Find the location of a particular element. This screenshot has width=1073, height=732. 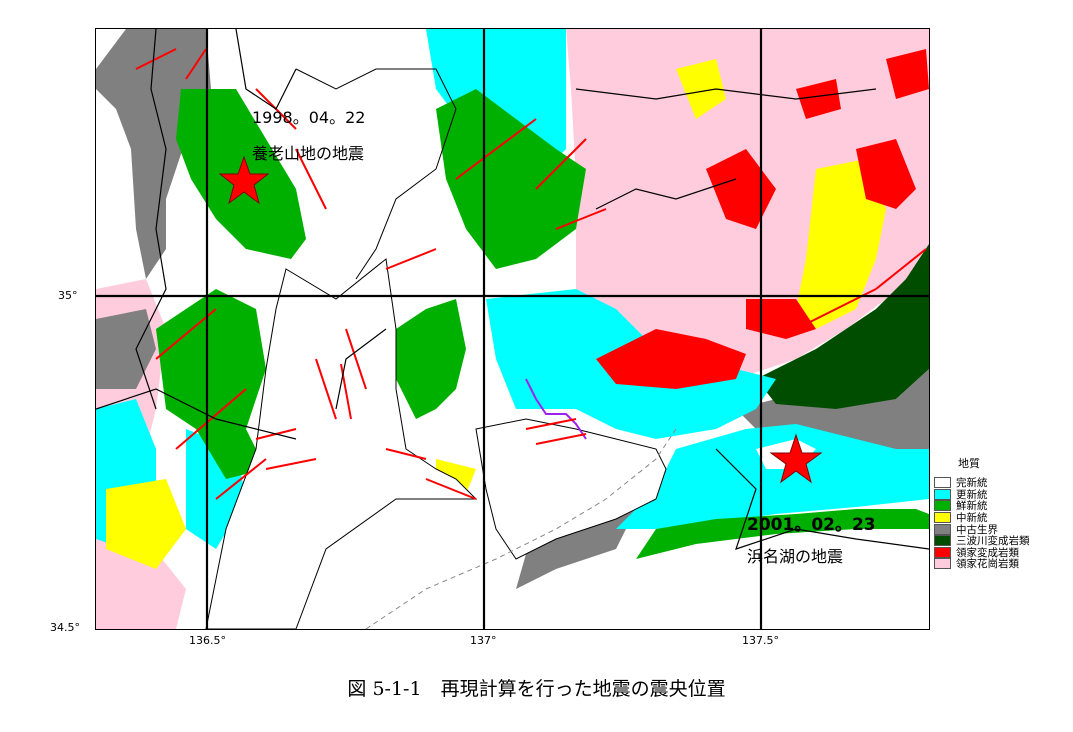

legend-item: 領家変成岩類 is located at coordinates (1002, 552).